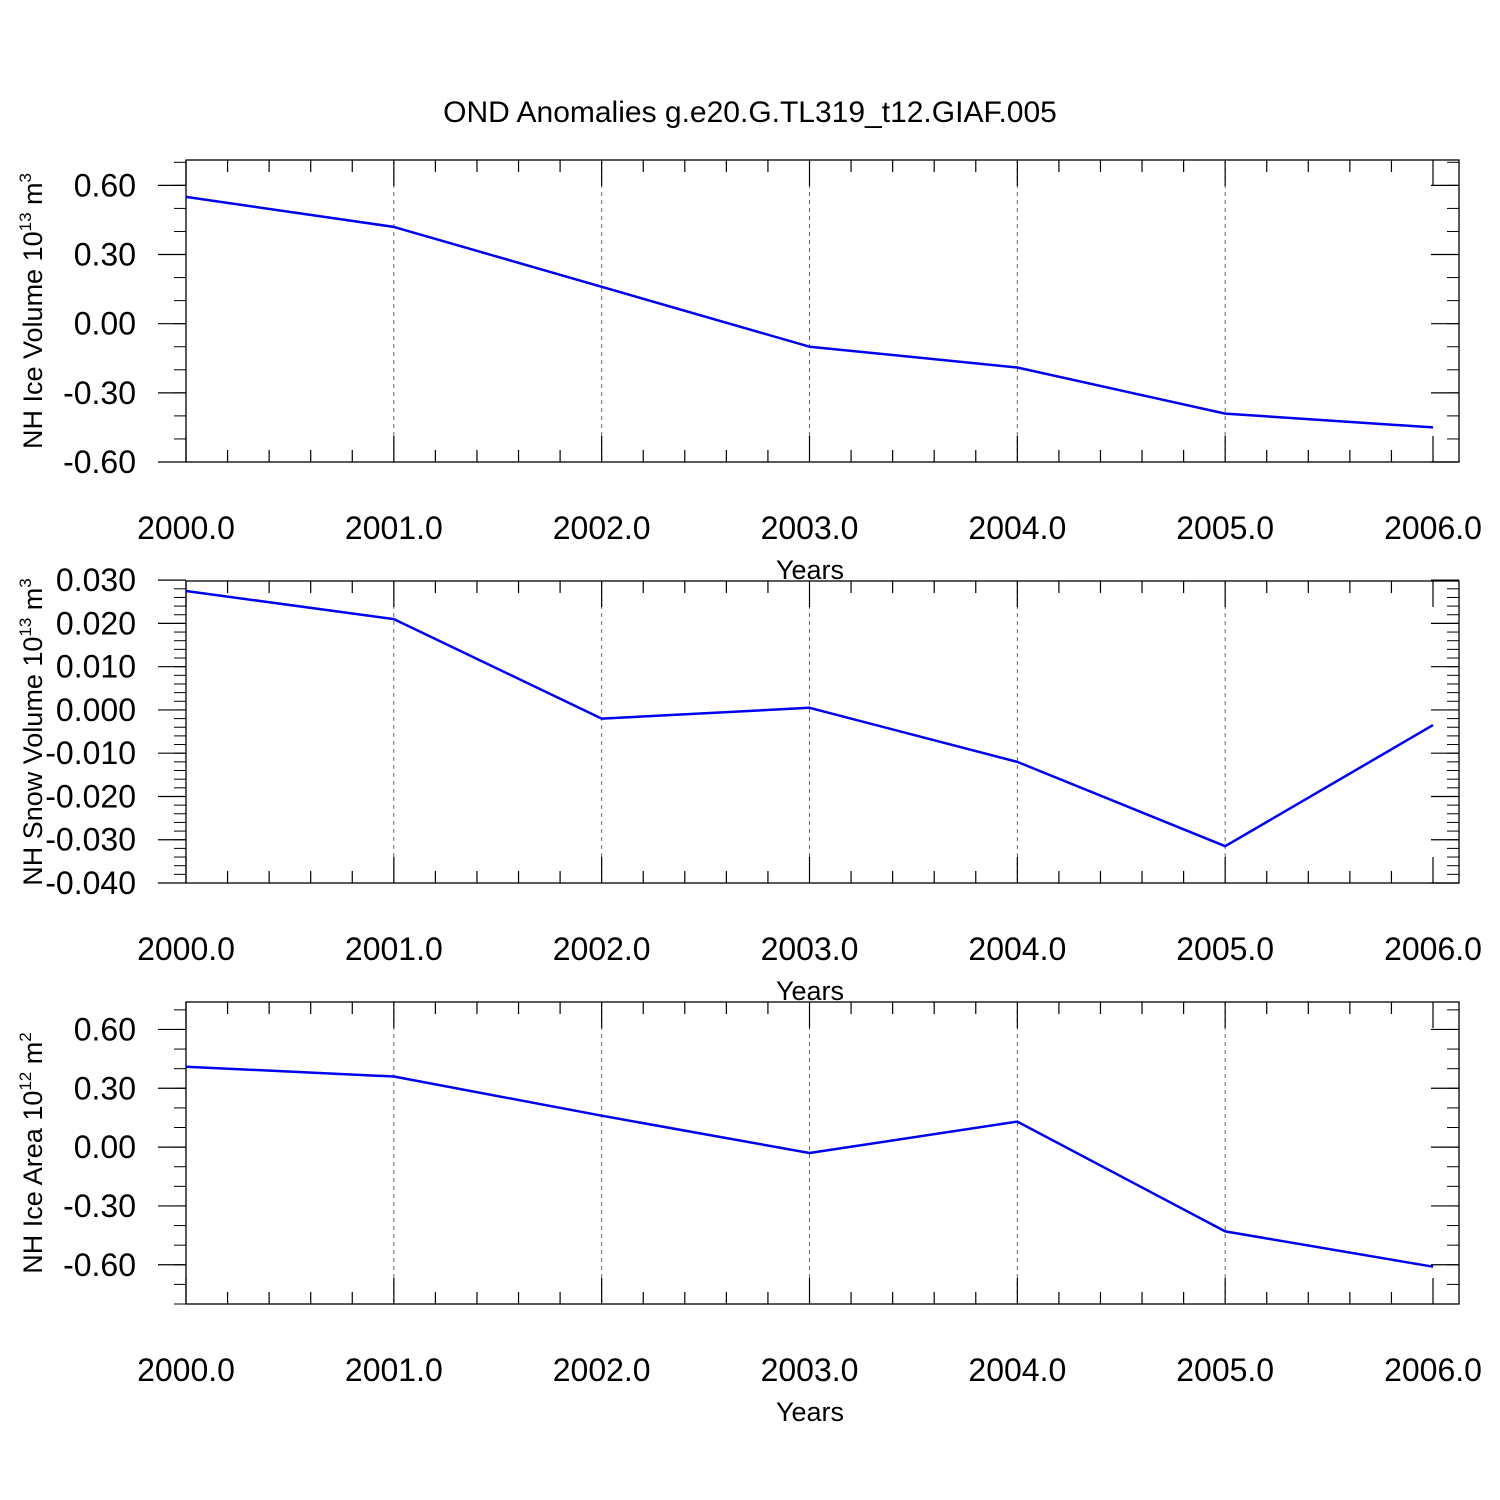 The image size is (1500, 1500). What do you see at coordinates (750, 112) in the screenshot?
I see `chart-title: OND Anomalies g.e20.G.TL319_t12.GIAF.005` at bounding box center [750, 112].